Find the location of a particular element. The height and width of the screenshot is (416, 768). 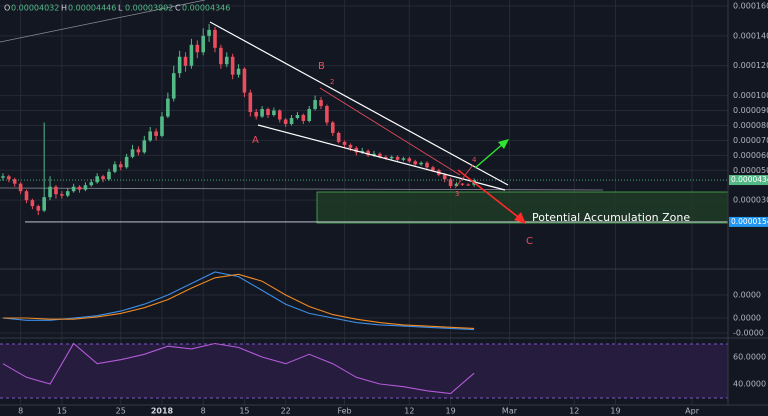

price-line-label: 0.00001541 is located at coordinates (749, 221).